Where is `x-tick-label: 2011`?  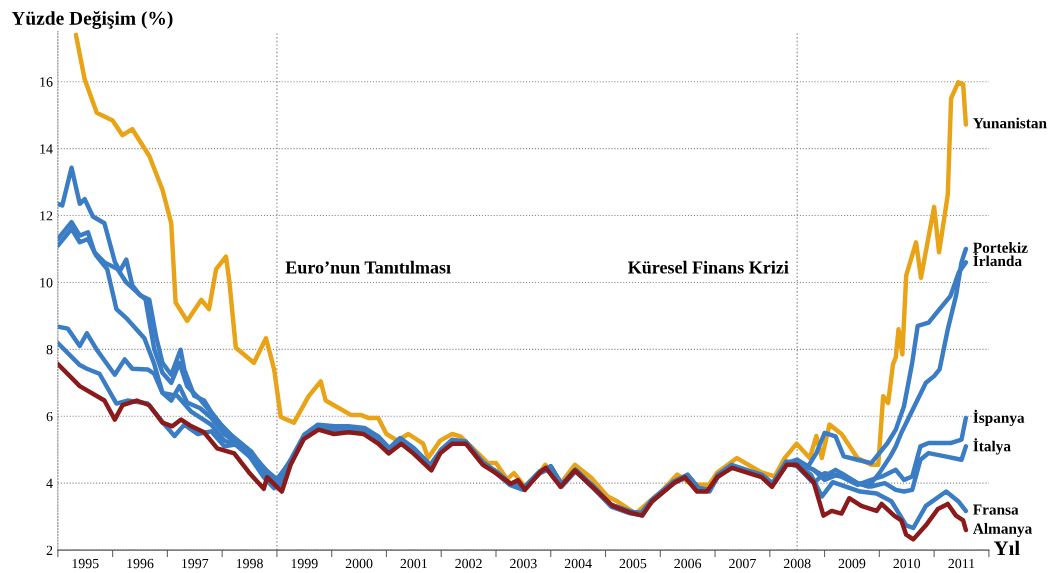 x-tick-label: 2011 is located at coordinates (961, 563).